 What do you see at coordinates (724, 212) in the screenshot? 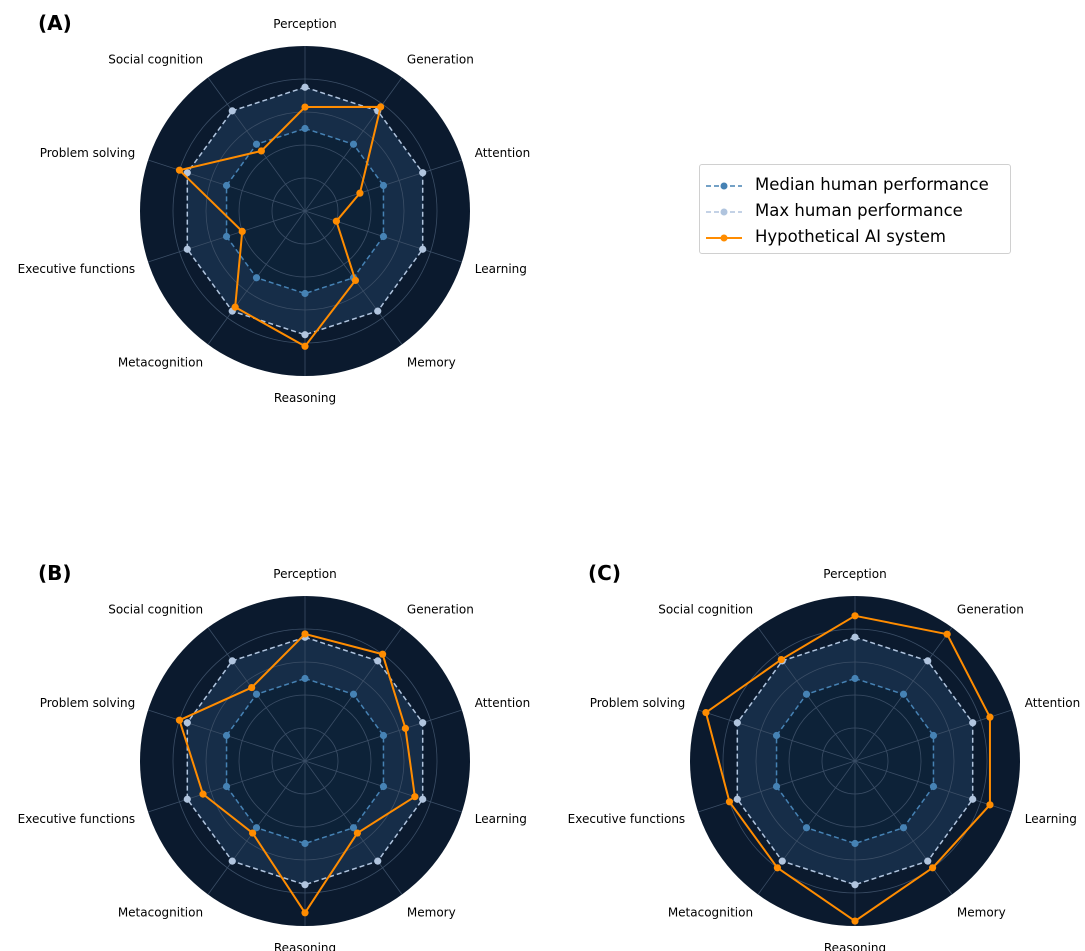
I see `legend-max-swatch` at bounding box center [724, 212].